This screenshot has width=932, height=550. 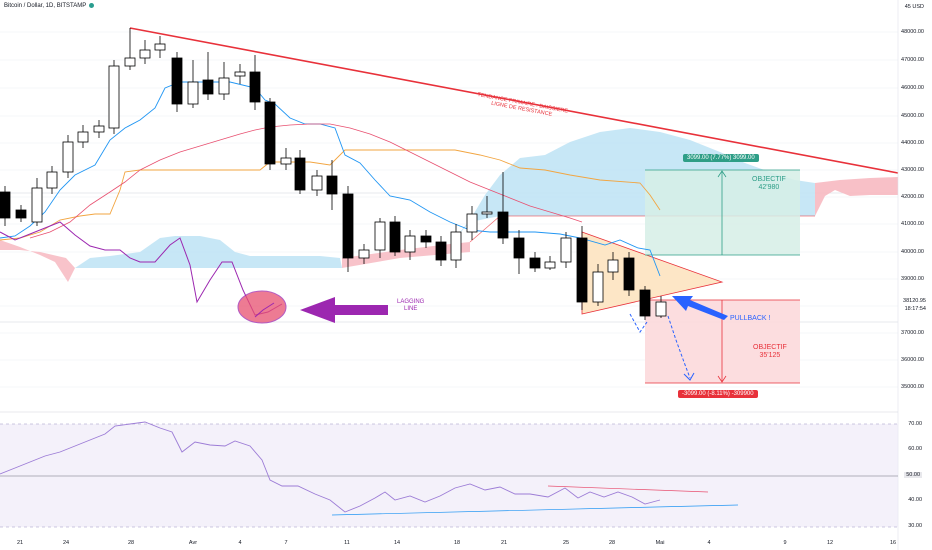 I want to click on time-tick: 18, so click(x=457, y=543).